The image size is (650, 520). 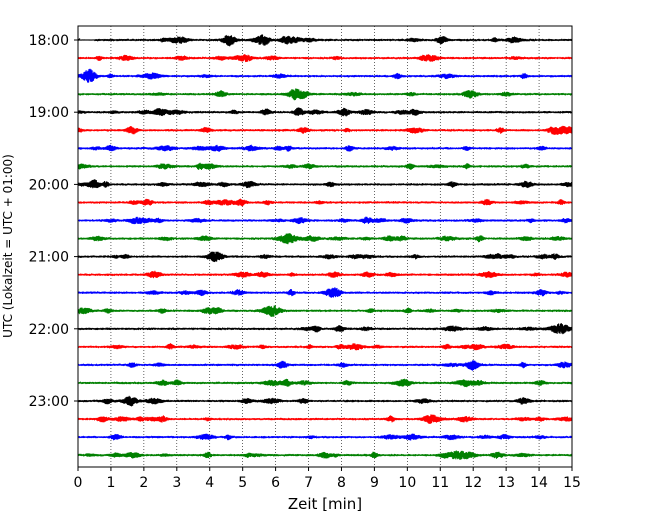 I want to click on trace-2000, so click(x=325, y=184).